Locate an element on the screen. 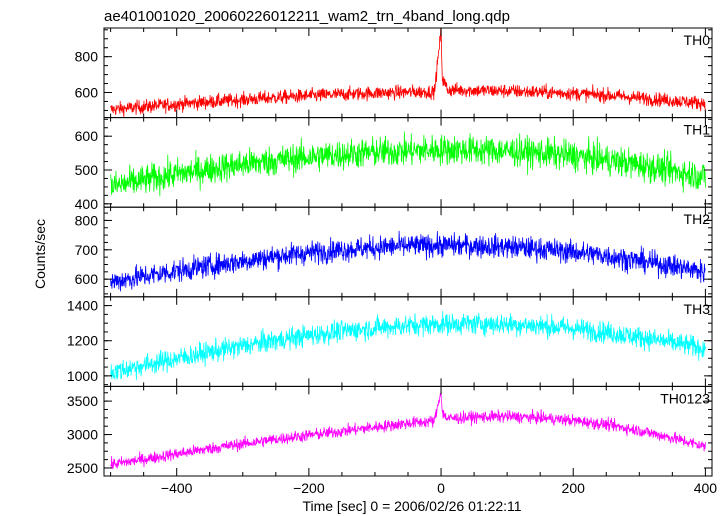  y-tick-label: 1000 is located at coordinates (82, 376).